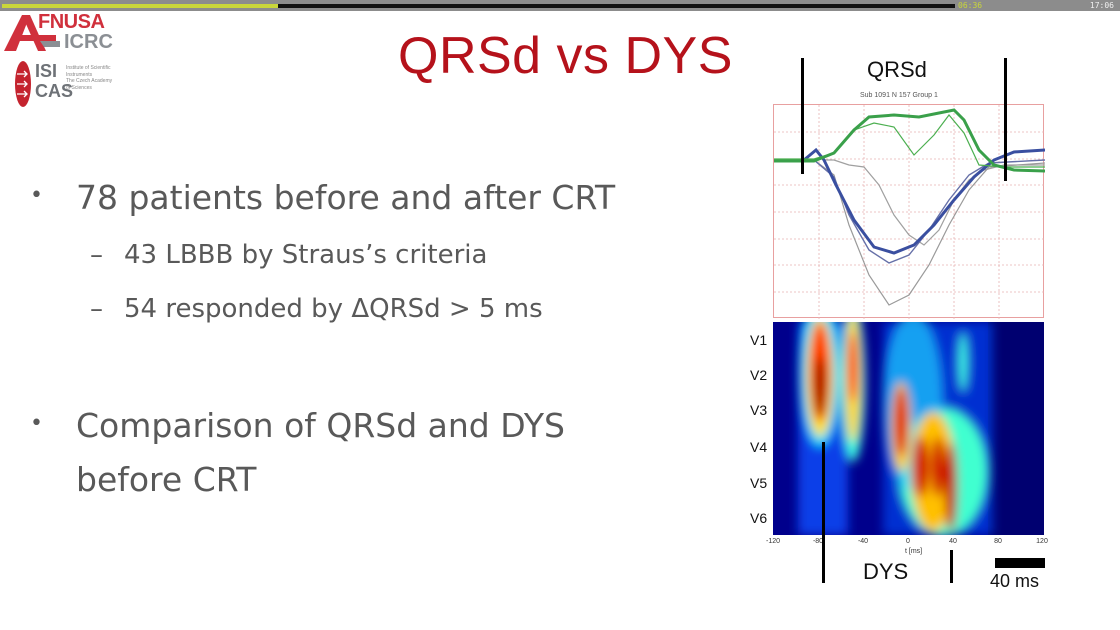  What do you see at coordinates (953, 541) in the screenshot?
I see `x-tick: 40` at bounding box center [953, 541].